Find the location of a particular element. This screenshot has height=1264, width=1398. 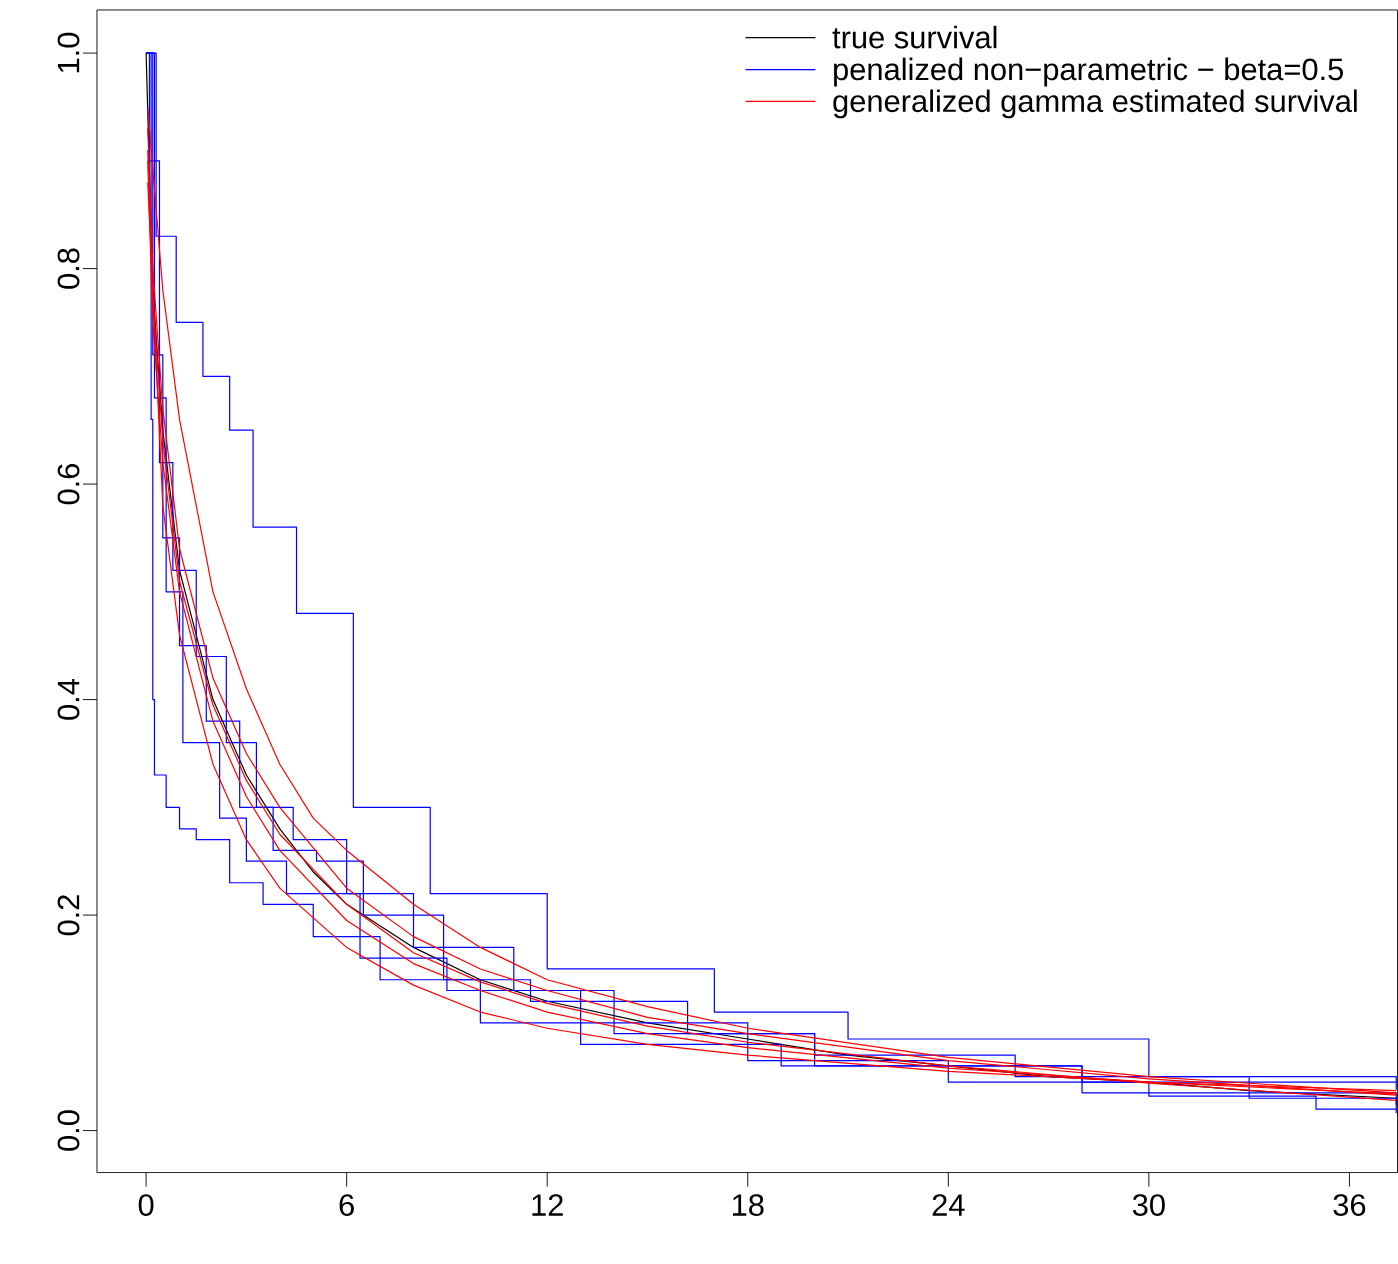

y-tick-label: 0.0 is located at coordinates (68, 1131).